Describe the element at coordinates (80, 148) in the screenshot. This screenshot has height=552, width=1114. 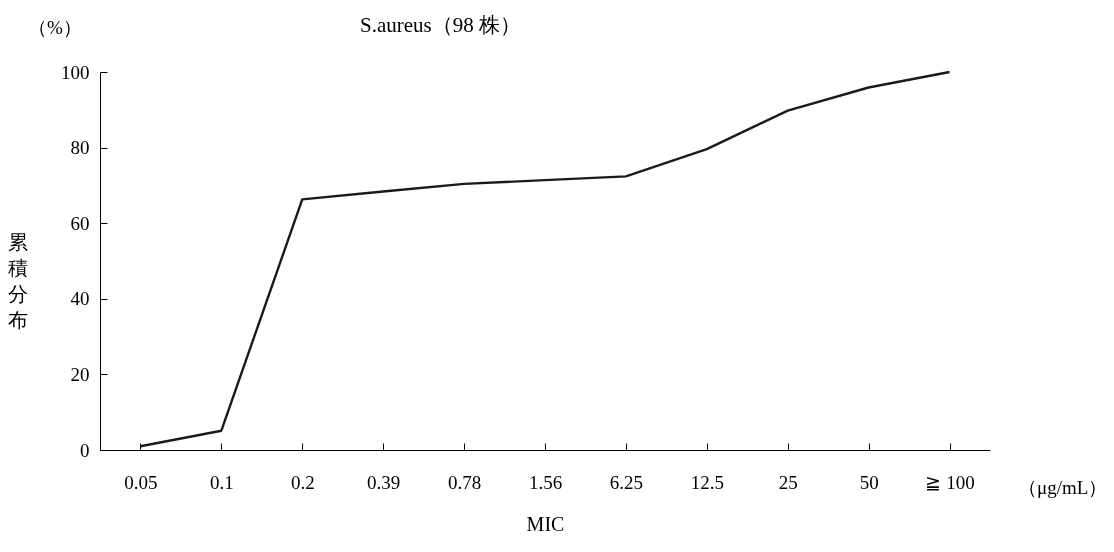
I see `y-tick-label: 80` at that location.